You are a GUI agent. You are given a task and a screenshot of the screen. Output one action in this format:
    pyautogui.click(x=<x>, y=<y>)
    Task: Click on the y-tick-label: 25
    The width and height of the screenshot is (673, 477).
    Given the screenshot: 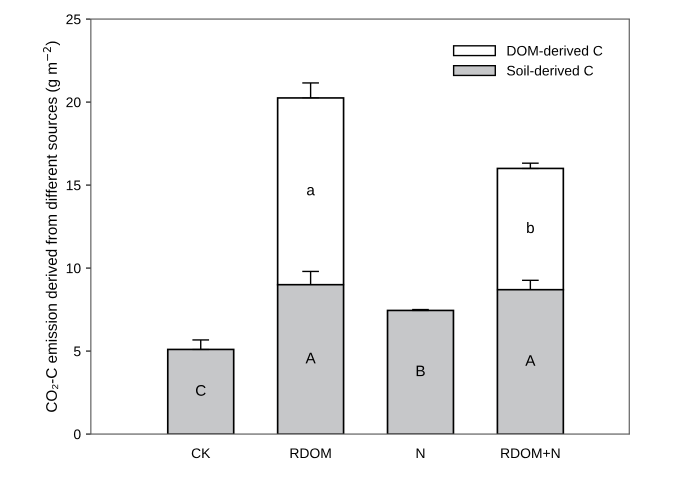 What is the action you would take?
    pyautogui.click(x=73, y=19)
    